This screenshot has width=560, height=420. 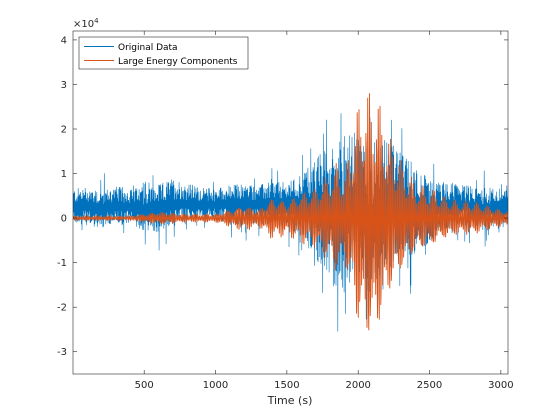 What do you see at coordinates (144, 385) in the screenshot?
I see `x-tick-label: 500` at bounding box center [144, 385].